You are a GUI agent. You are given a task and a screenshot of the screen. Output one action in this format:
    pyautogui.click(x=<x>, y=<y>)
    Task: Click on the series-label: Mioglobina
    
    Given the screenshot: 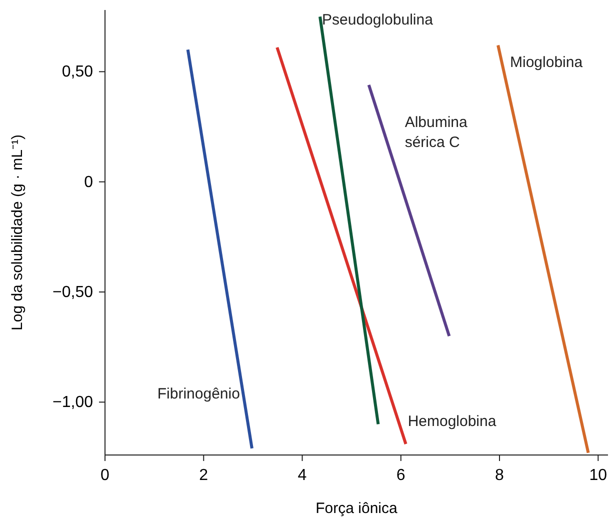 What is the action you would take?
    pyautogui.click(x=547, y=63)
    